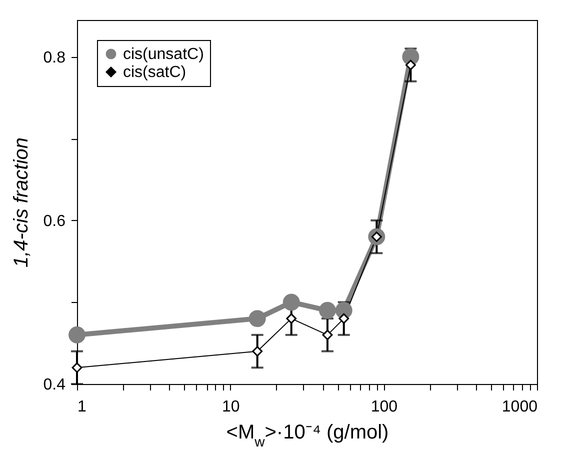  Describe the element at coordinates (54, 385) in the screenshot. I see `y-tick-label: 0.4` at that location.